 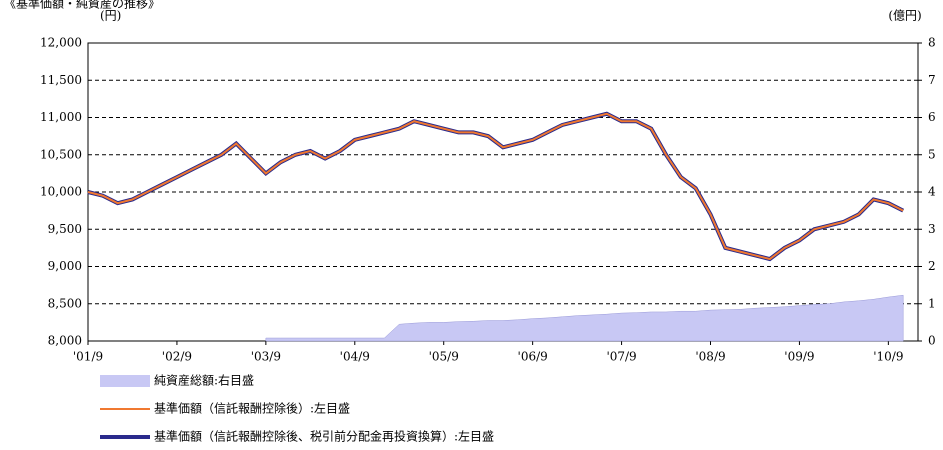 I want to click on legend-label: 基準価額（信託報酬控除後、税引前分配金再投資換算）:左目盛, so click(x=324, y=436).